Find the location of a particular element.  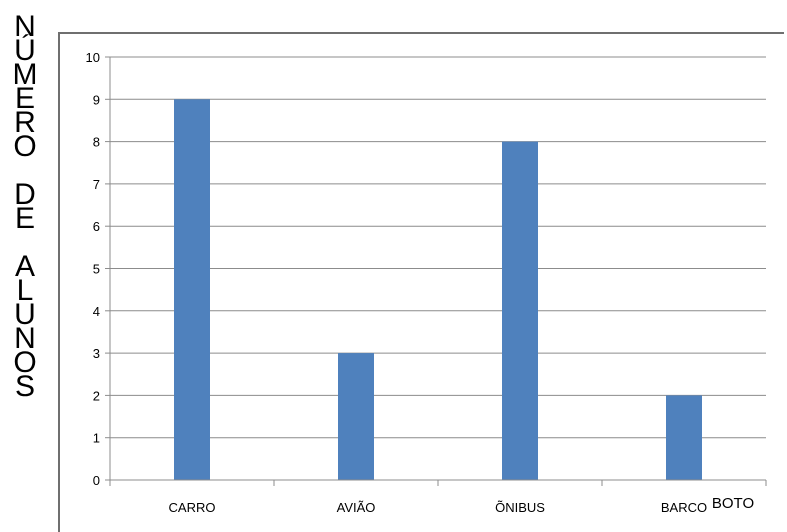

y-axis-title-char: S is located at coordinates (24, 386).